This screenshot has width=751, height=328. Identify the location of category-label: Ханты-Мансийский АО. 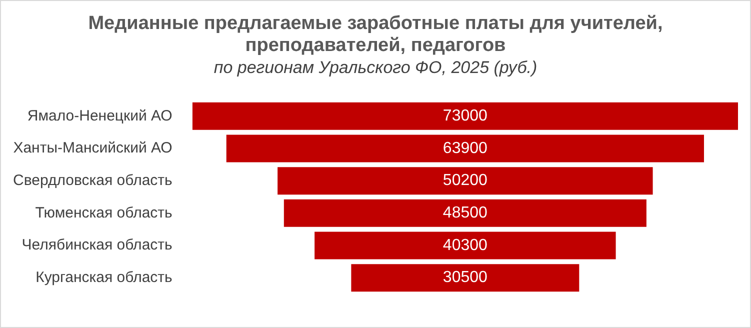
(92, 148).